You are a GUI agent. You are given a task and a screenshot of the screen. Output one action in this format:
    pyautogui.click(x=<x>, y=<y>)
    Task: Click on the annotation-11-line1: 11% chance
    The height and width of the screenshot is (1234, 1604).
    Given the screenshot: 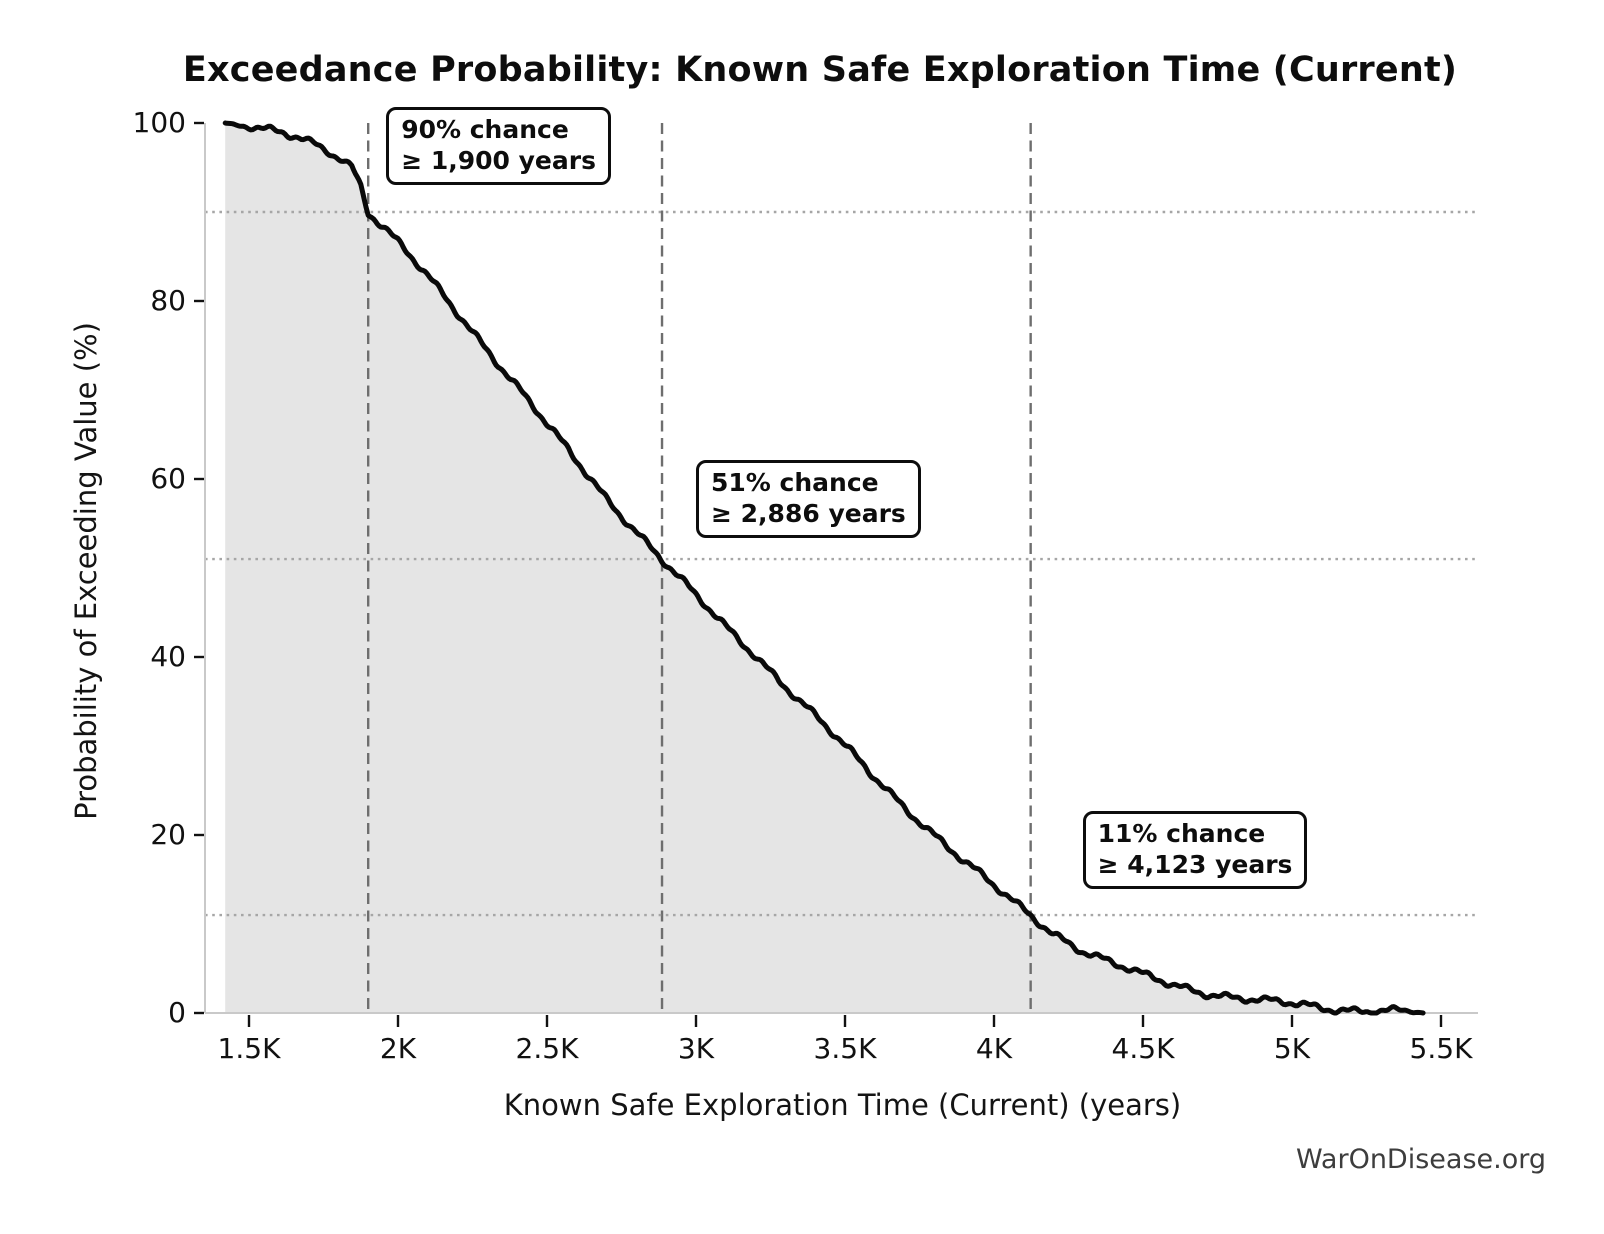 What is the action you would take?
    pyautogui.click(x=1181, y=834)
    